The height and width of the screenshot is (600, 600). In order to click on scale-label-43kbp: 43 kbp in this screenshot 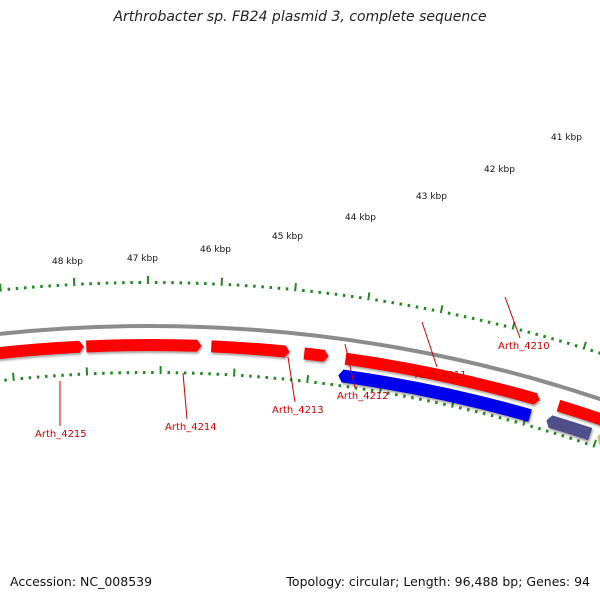, I will do `click(431, 197)`.